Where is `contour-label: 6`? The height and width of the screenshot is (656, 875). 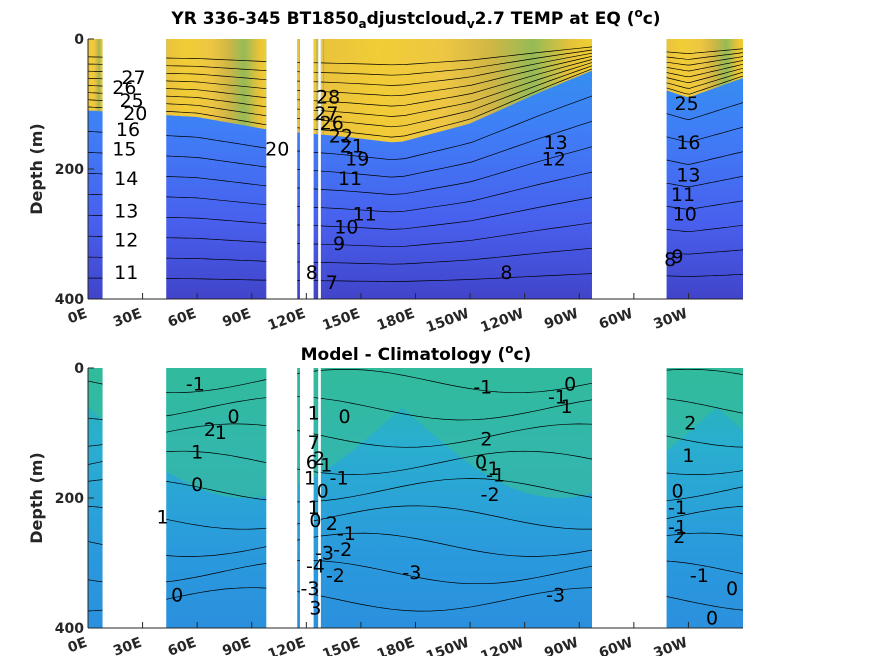
contour-label: 6 is located at coordinates (312, 462).